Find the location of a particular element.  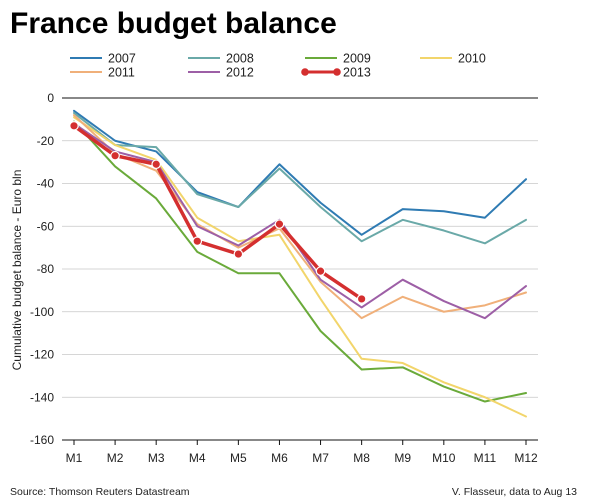

legend-label: 2007 is located at coordinates (122, 59).